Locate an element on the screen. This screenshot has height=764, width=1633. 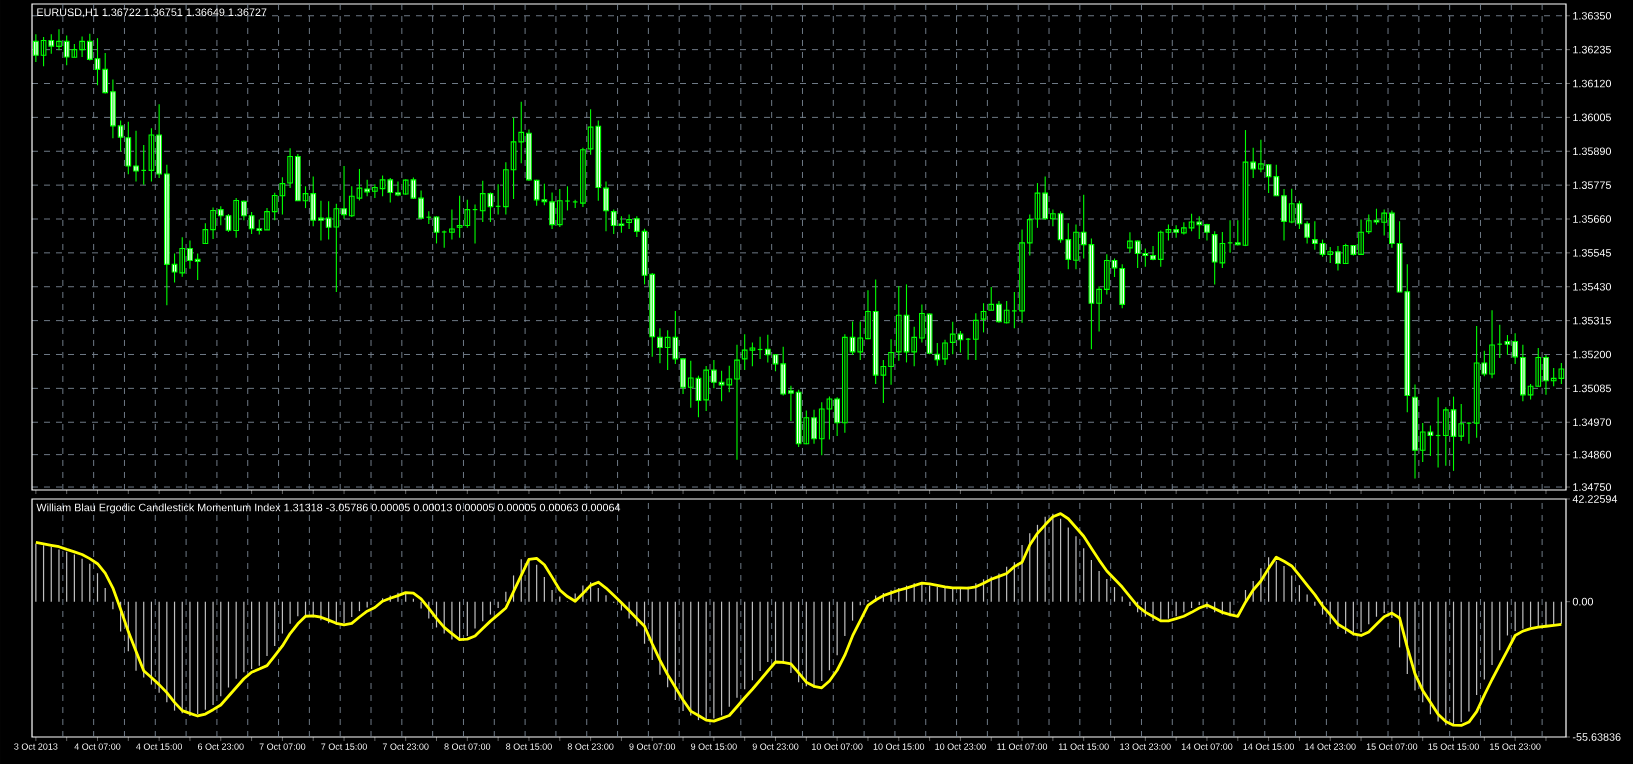
y-tick-label: -55.63836 is located at coordinates (1596, 737).